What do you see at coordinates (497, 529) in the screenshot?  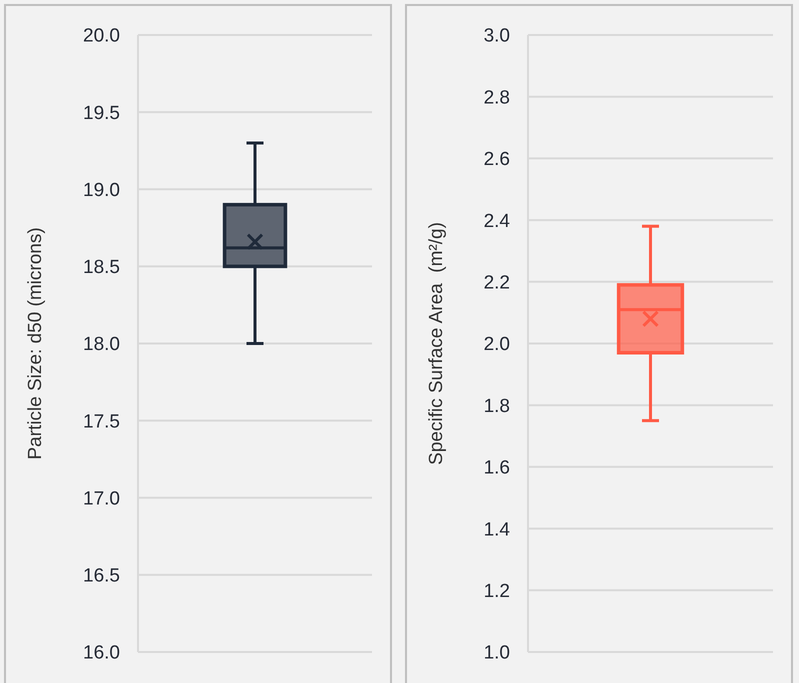 I see `y-tick-label: 1.4` at bounding box center [497, 529].